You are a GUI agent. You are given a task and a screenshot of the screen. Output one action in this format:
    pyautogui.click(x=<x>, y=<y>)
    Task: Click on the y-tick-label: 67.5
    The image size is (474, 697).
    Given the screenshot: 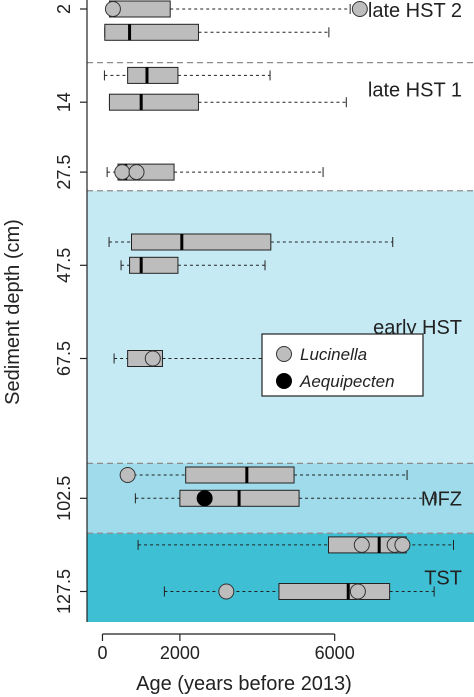 What is the action you would take?
    pyautogui.click(x=64, y=358)
    